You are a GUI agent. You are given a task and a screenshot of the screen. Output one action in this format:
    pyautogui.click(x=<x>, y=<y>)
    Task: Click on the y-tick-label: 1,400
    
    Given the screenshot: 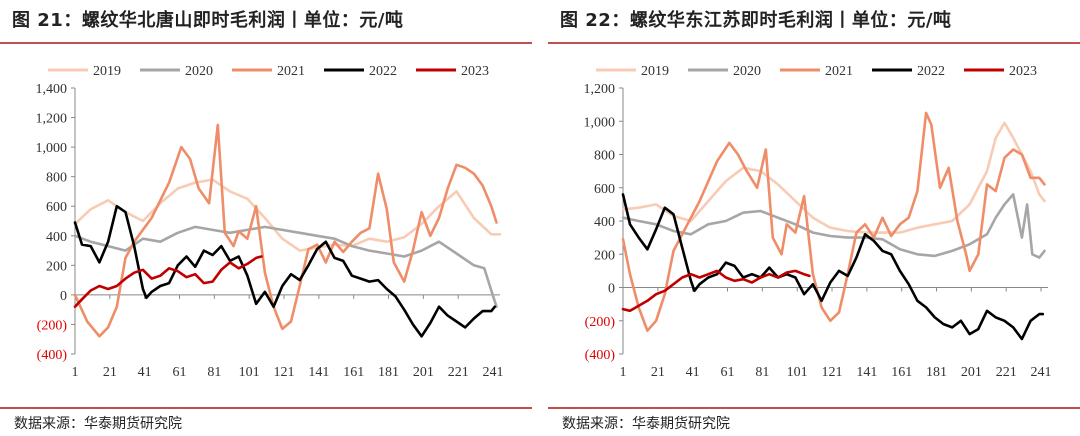 What is the action you would take?
    pyautogui.click(x=52, y=89)
    